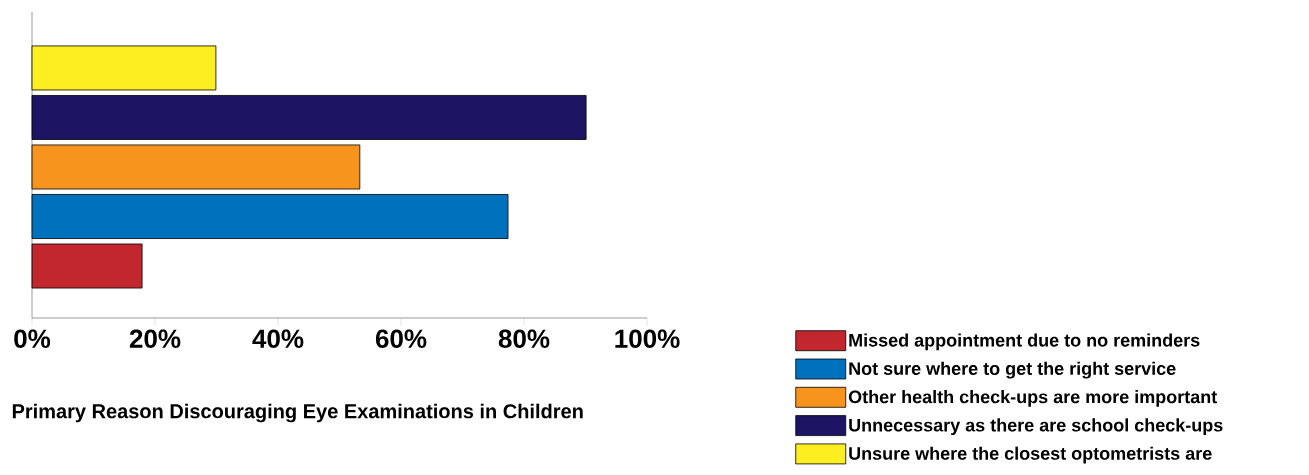 This screenshot has height=475, width=1309. I want to click on legend-label: Not sure where to get the right service, so click(1012, 370).